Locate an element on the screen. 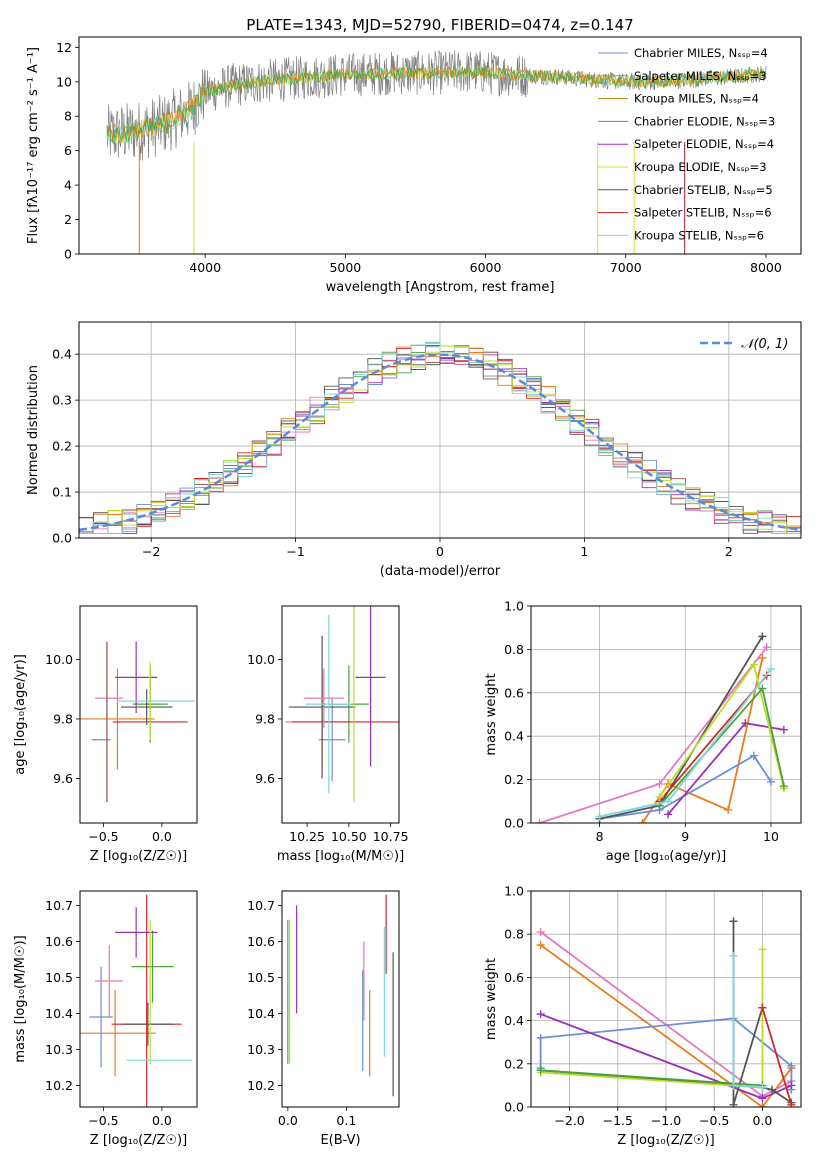 Image resolution: width=819 pixels, height=1170 pixels. y-tick-label: 10.7 is located at coordinates (261, 905).